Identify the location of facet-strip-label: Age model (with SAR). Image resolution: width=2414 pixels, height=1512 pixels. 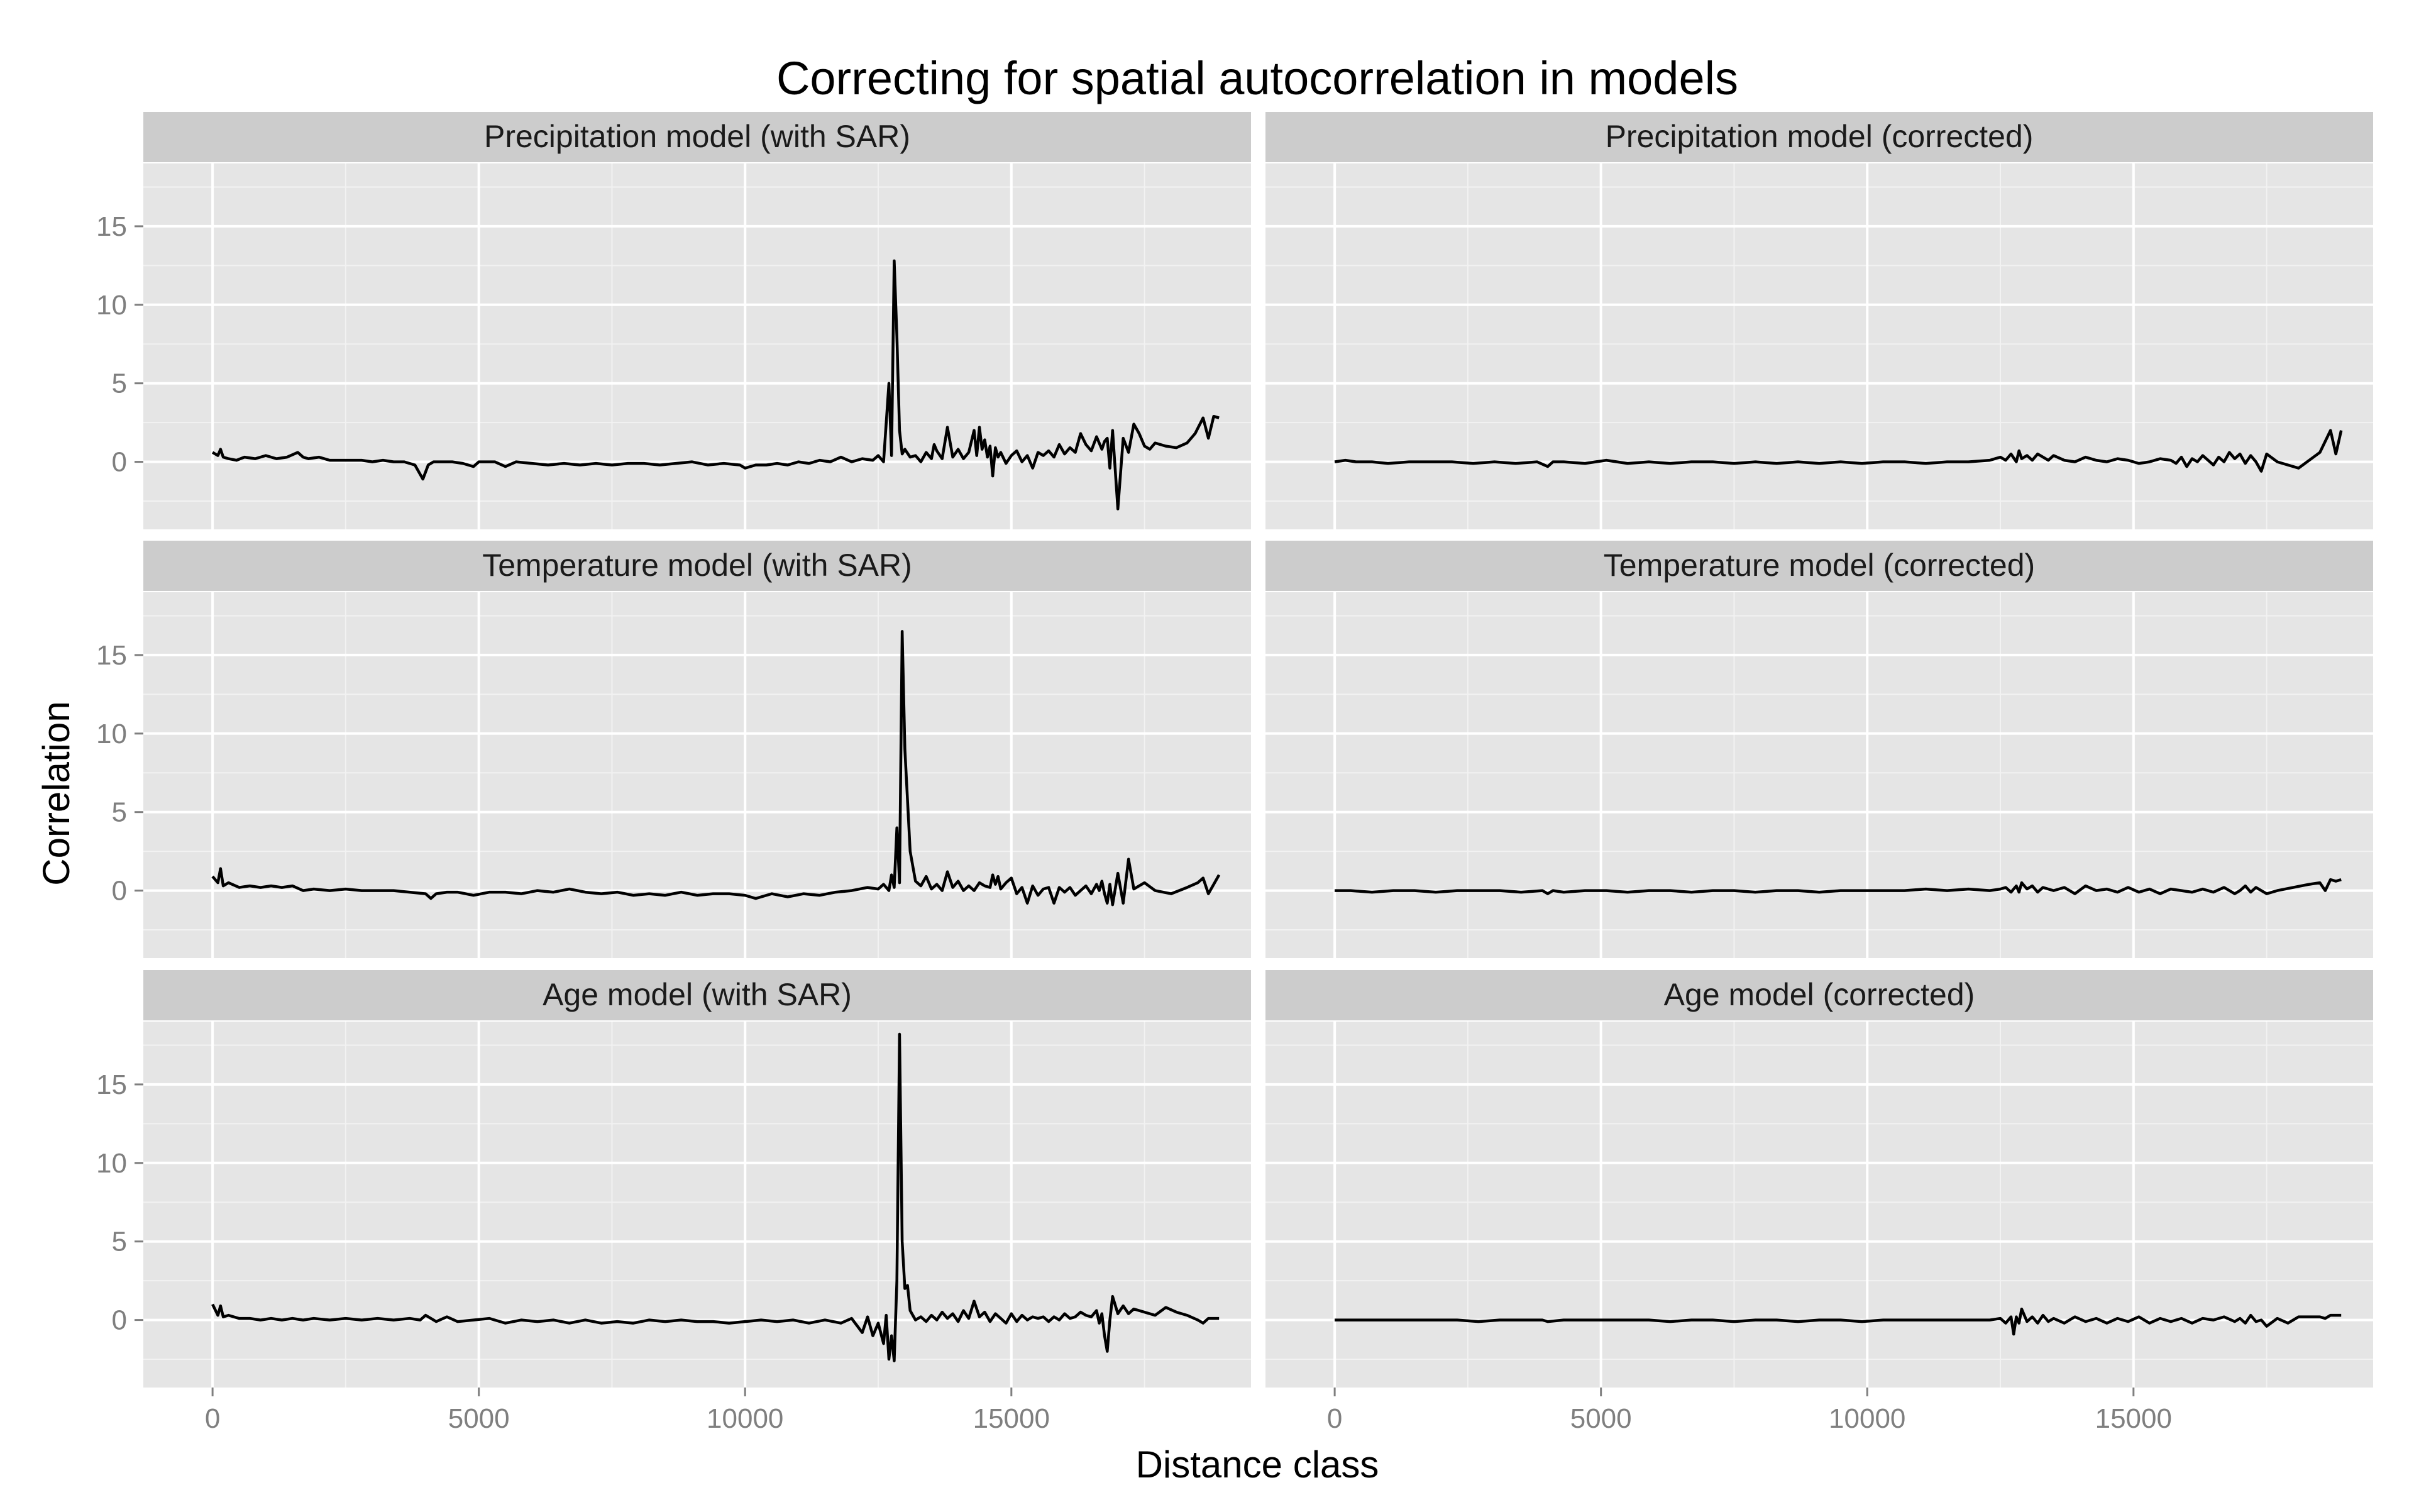
(697, 994).